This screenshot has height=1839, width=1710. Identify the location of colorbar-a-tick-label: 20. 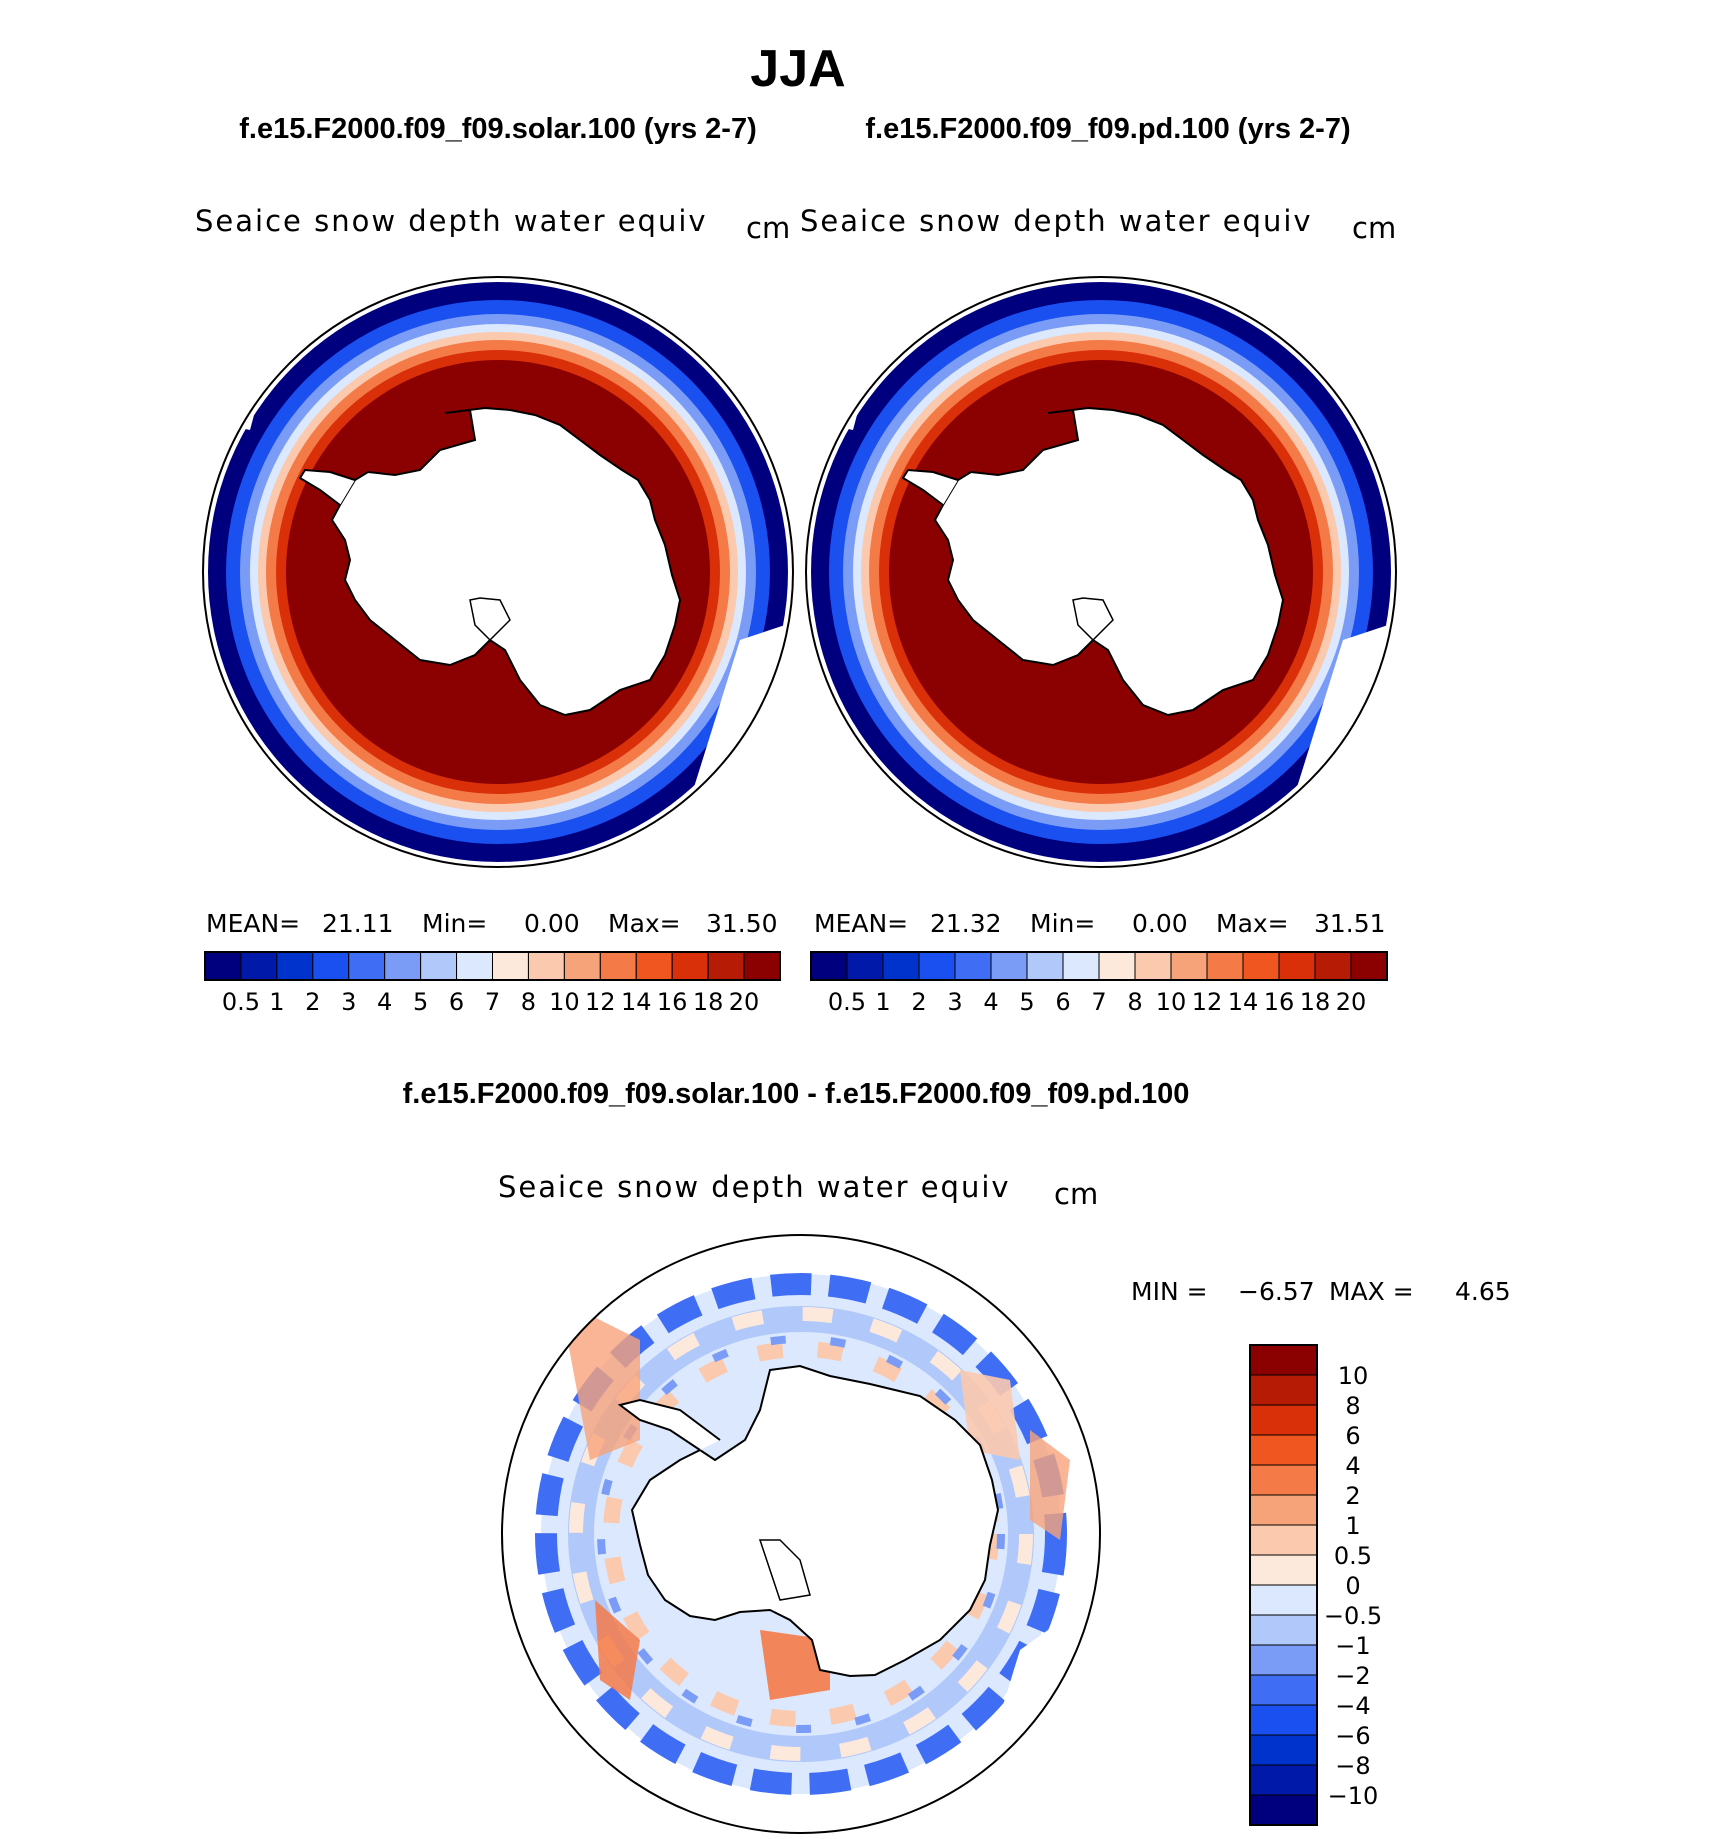
(744, 1002).